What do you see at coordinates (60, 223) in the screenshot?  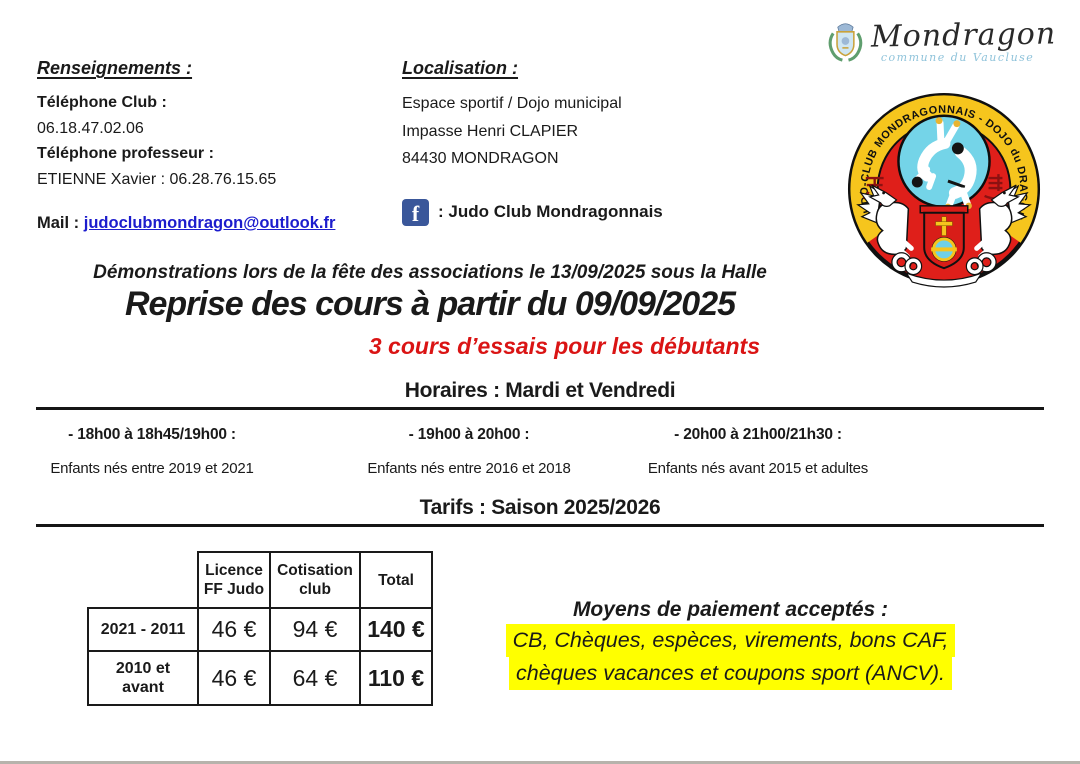 I see `mail-label: Mail :` at bounding box center [60, 223].